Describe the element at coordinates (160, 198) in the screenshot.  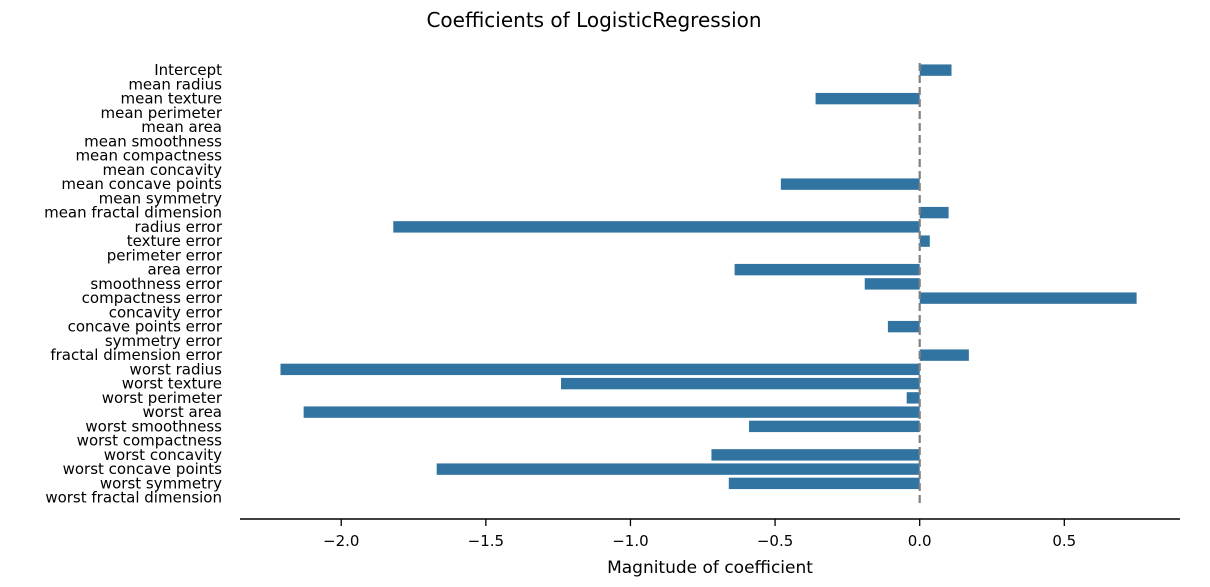
I see `category-label: mean symmetry` at that location.